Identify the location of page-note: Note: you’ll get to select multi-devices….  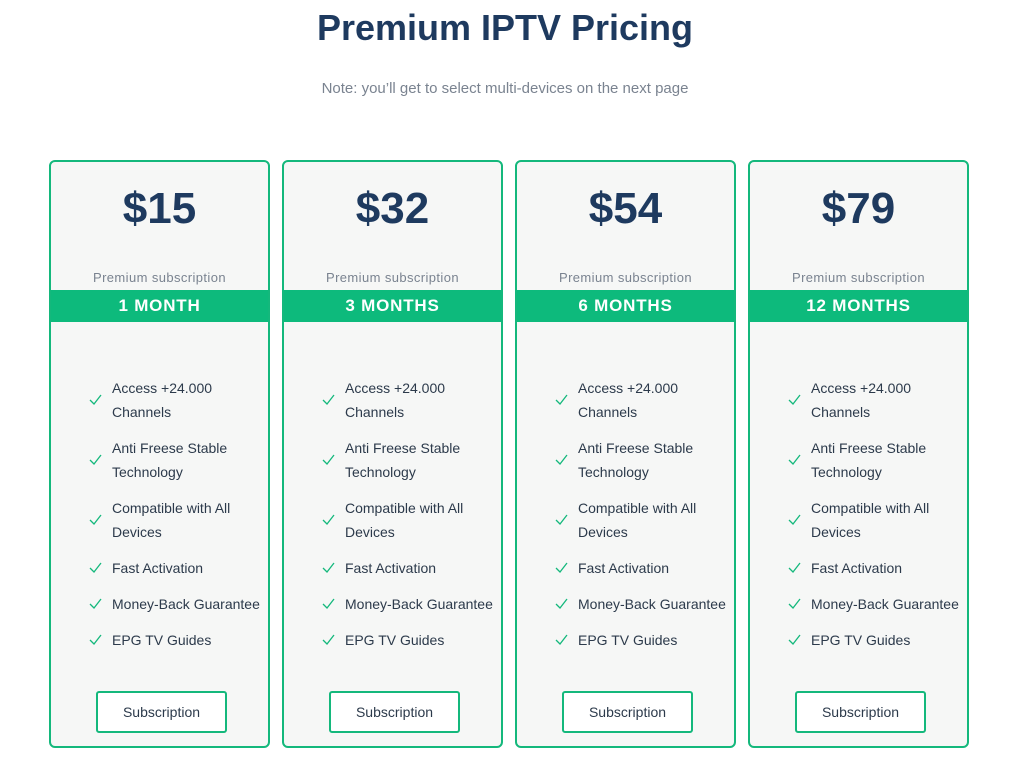
(505, 88).